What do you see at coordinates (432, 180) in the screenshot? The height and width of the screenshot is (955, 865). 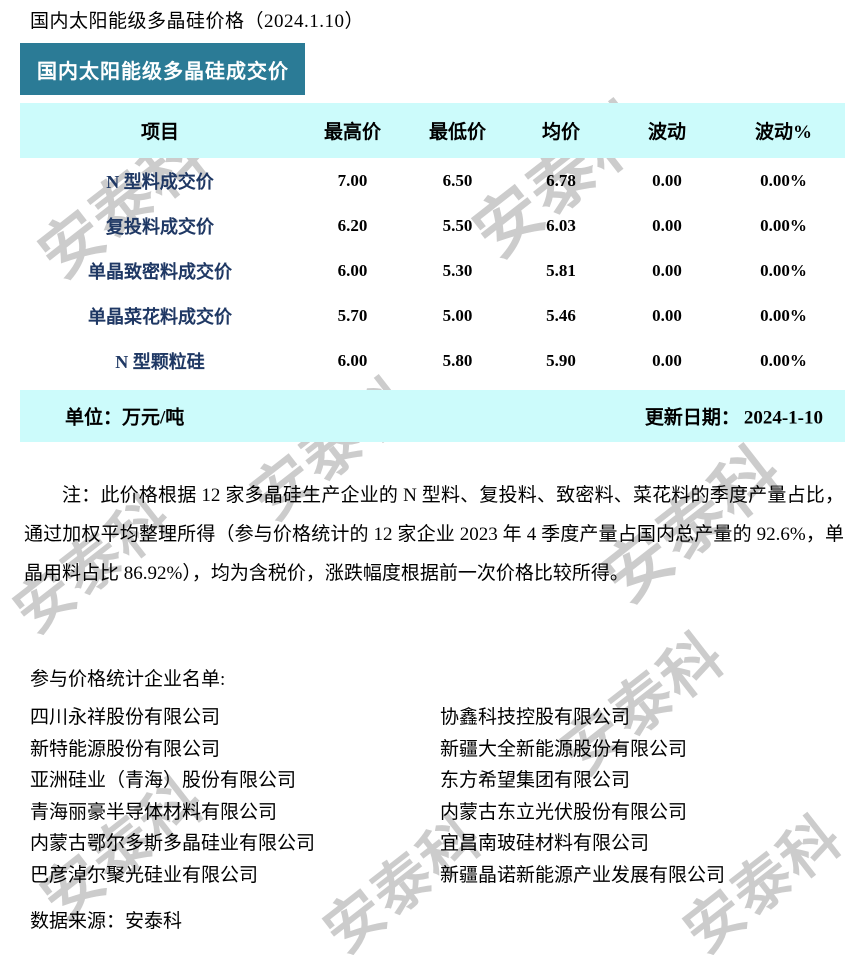 I see `table-row: N 型料成交价 7.00 6.50 6.78 0.00 0.00%` at bounding box center [432, 180].